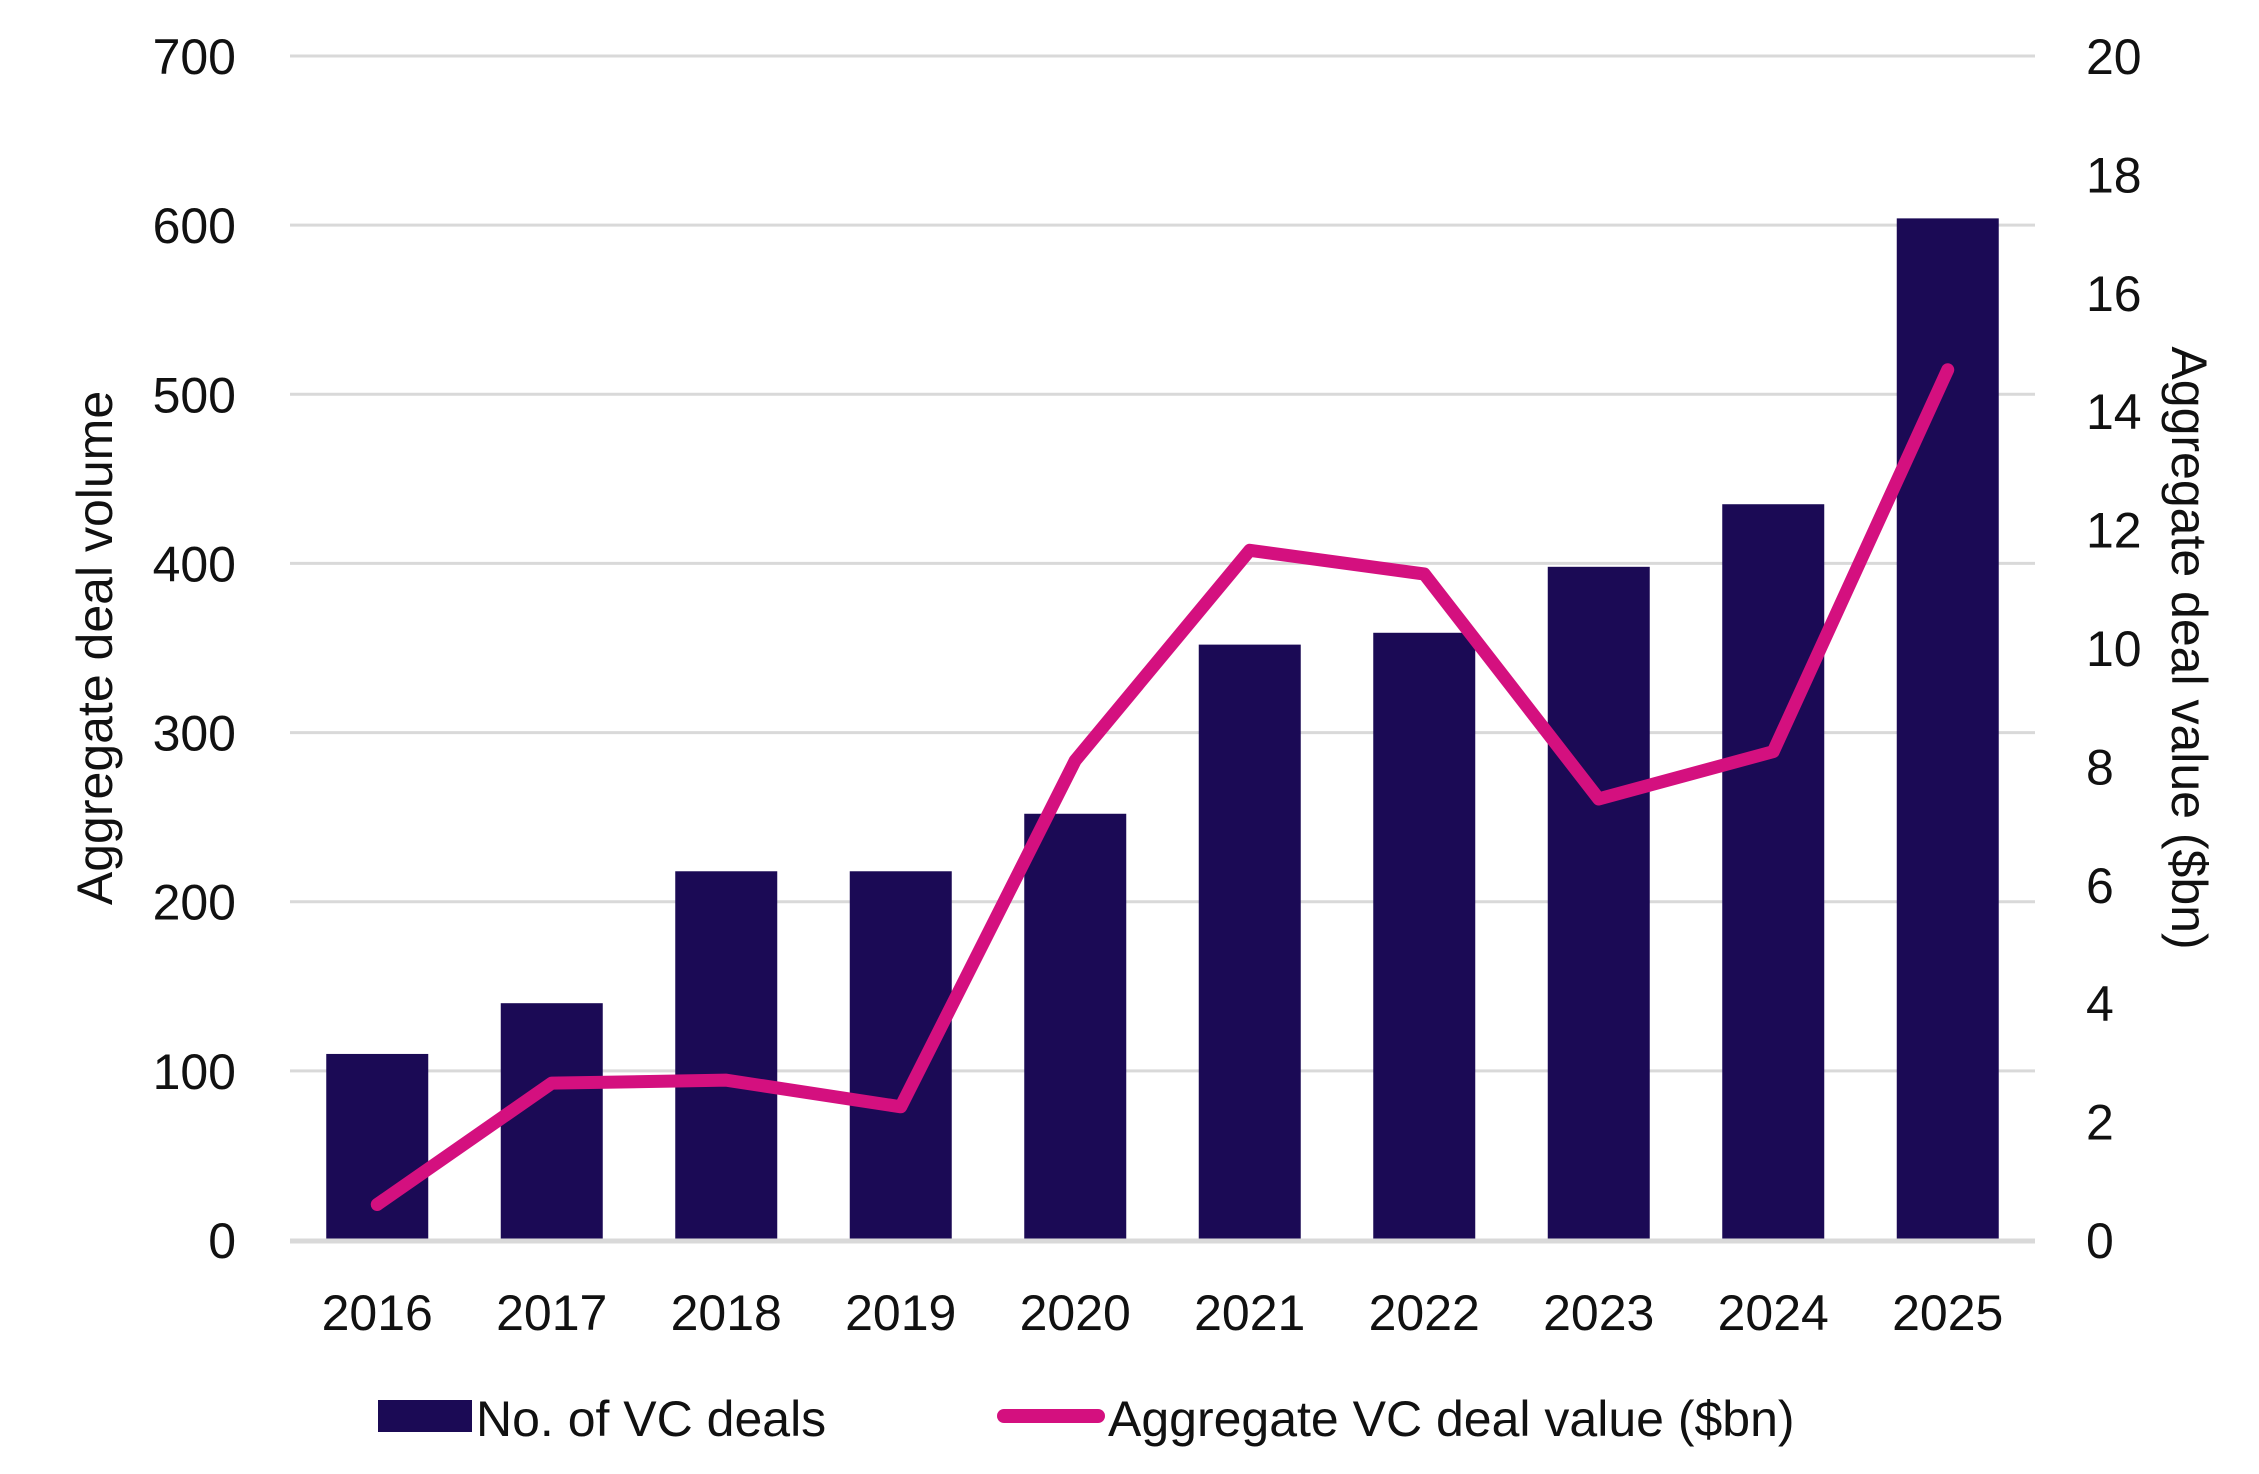 The width and height of the screenshot is (2259, 1474). I want to click on y-tick-label-right: 2, so click(2100, 1123).